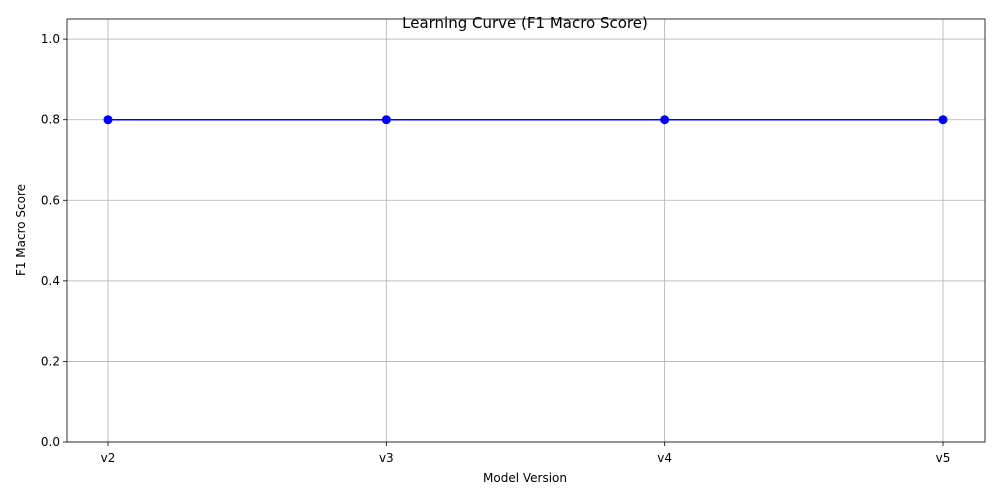  I want to click on x-tick-label: v2, so click(108, 458).